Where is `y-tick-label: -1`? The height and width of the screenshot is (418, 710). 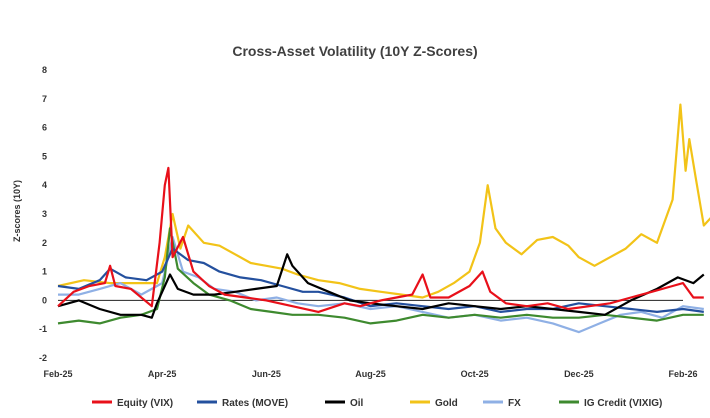
y-tick-label: -1 is located at coordinates (43, 329).